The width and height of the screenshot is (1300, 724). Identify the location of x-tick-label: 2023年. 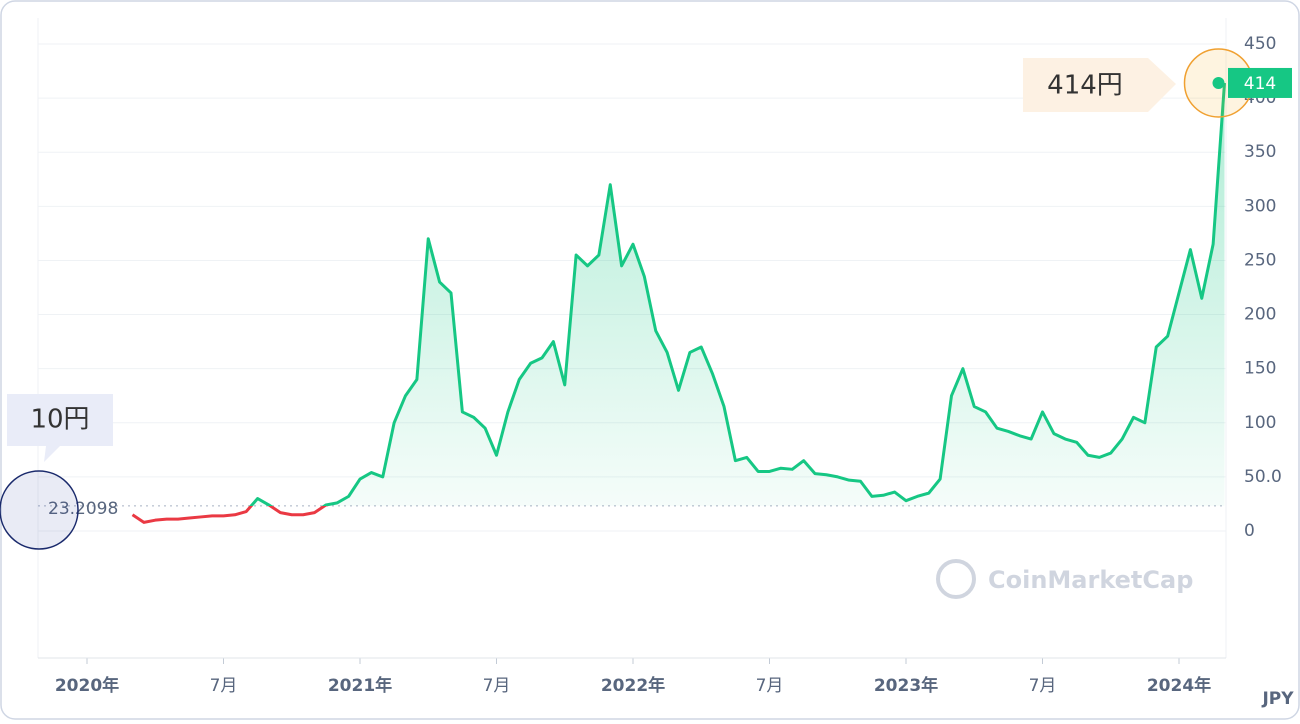
(906, 685).